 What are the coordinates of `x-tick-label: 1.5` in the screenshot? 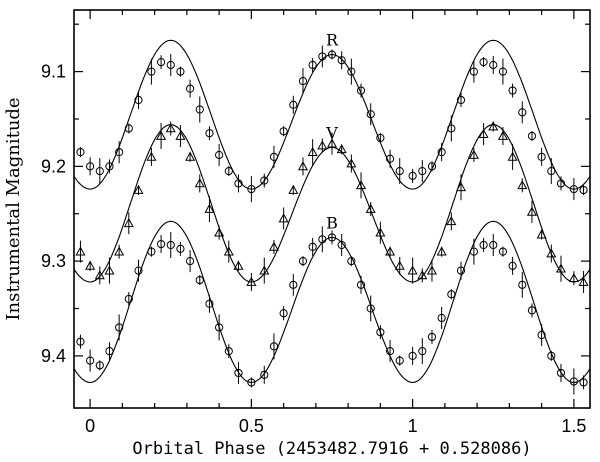 It's located at (573, 426).